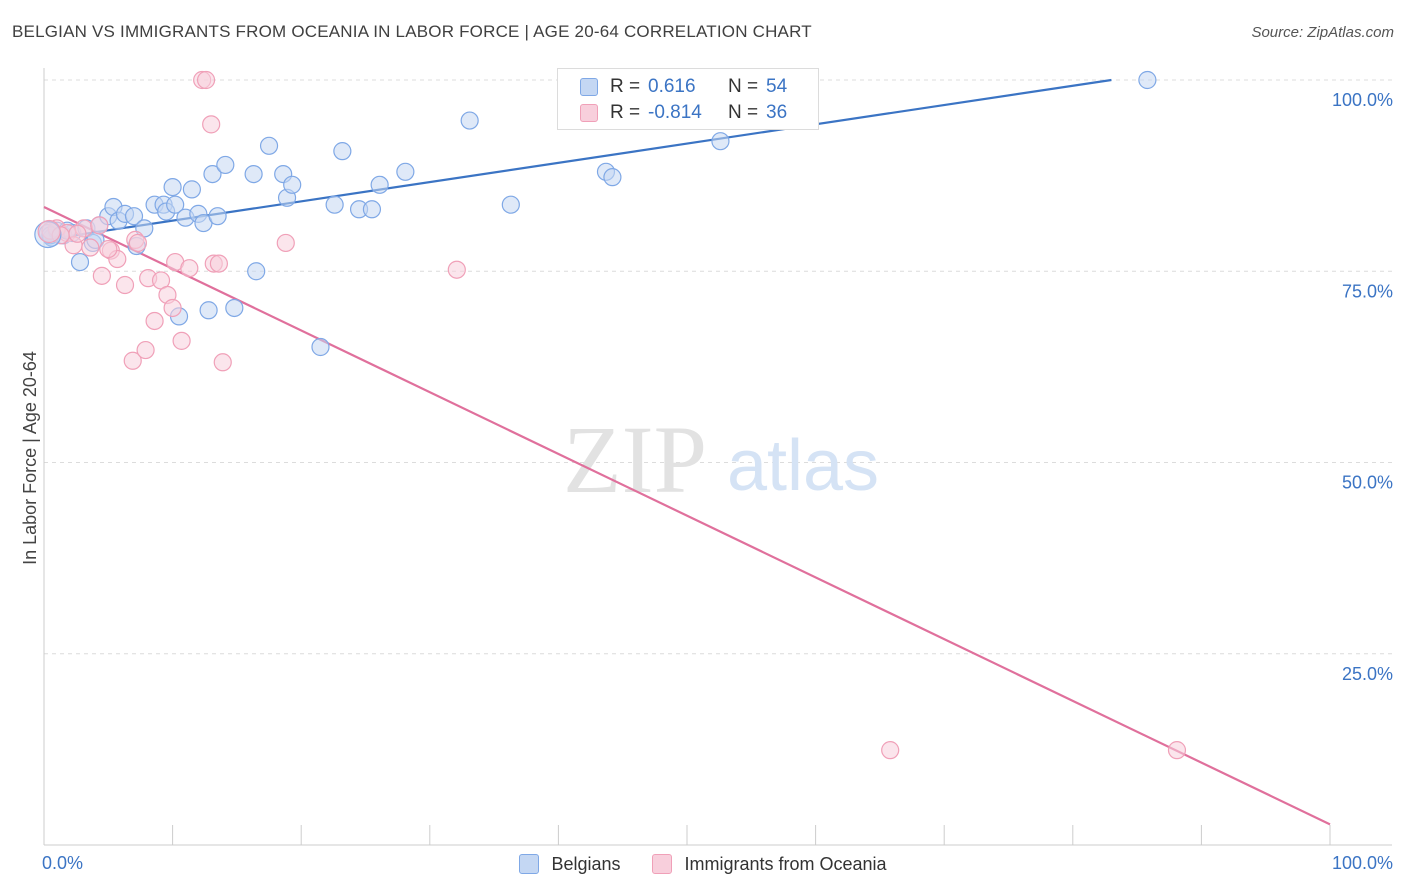 The height and width of the screenshot is (892, 1406). Describe the element at coordinates (589, 113) in the screenshot. I see `oceania-swatch` at that location.